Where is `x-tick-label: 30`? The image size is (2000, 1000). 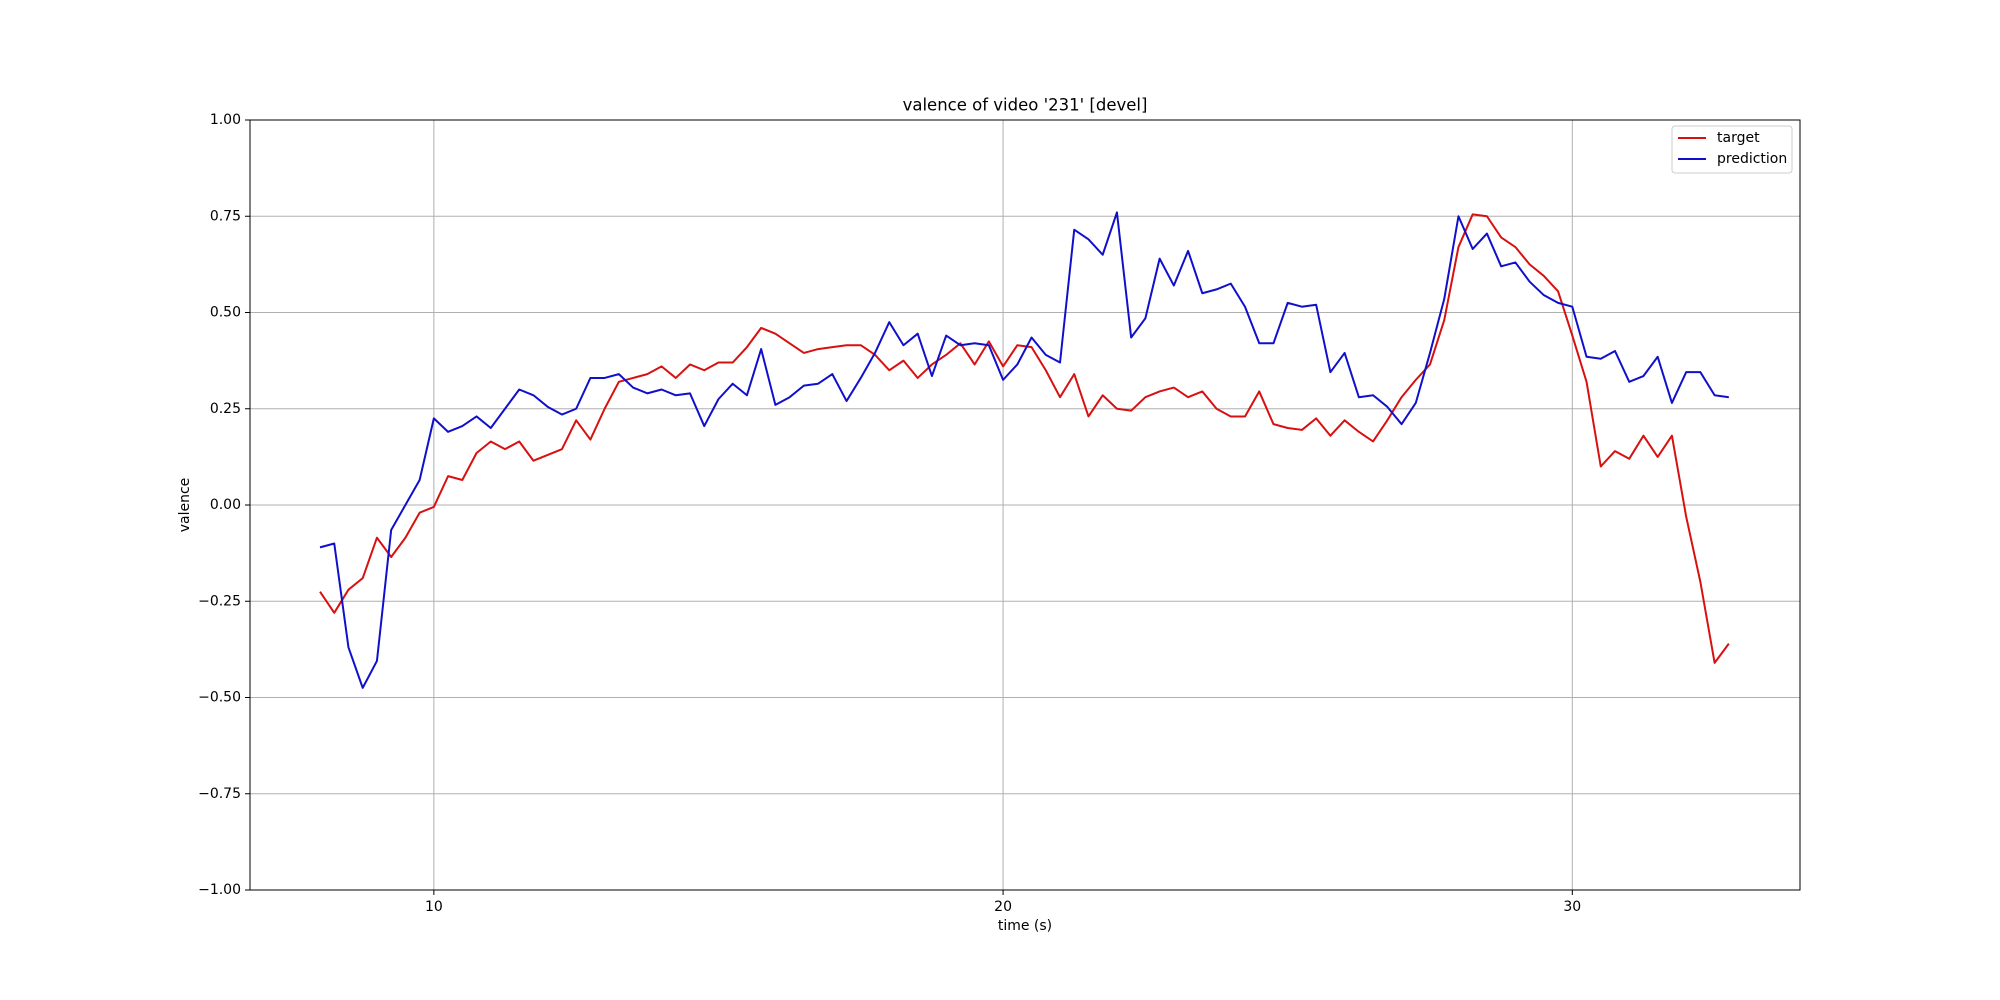
x-tick-label: 30 is located at coordinates (1572, 907).